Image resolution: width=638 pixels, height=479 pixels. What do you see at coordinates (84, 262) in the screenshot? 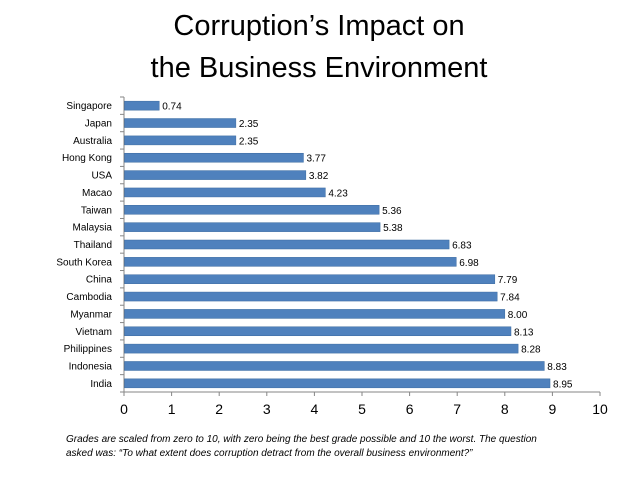
I see `category-label: South Korea` at bounding box center [84, 262].